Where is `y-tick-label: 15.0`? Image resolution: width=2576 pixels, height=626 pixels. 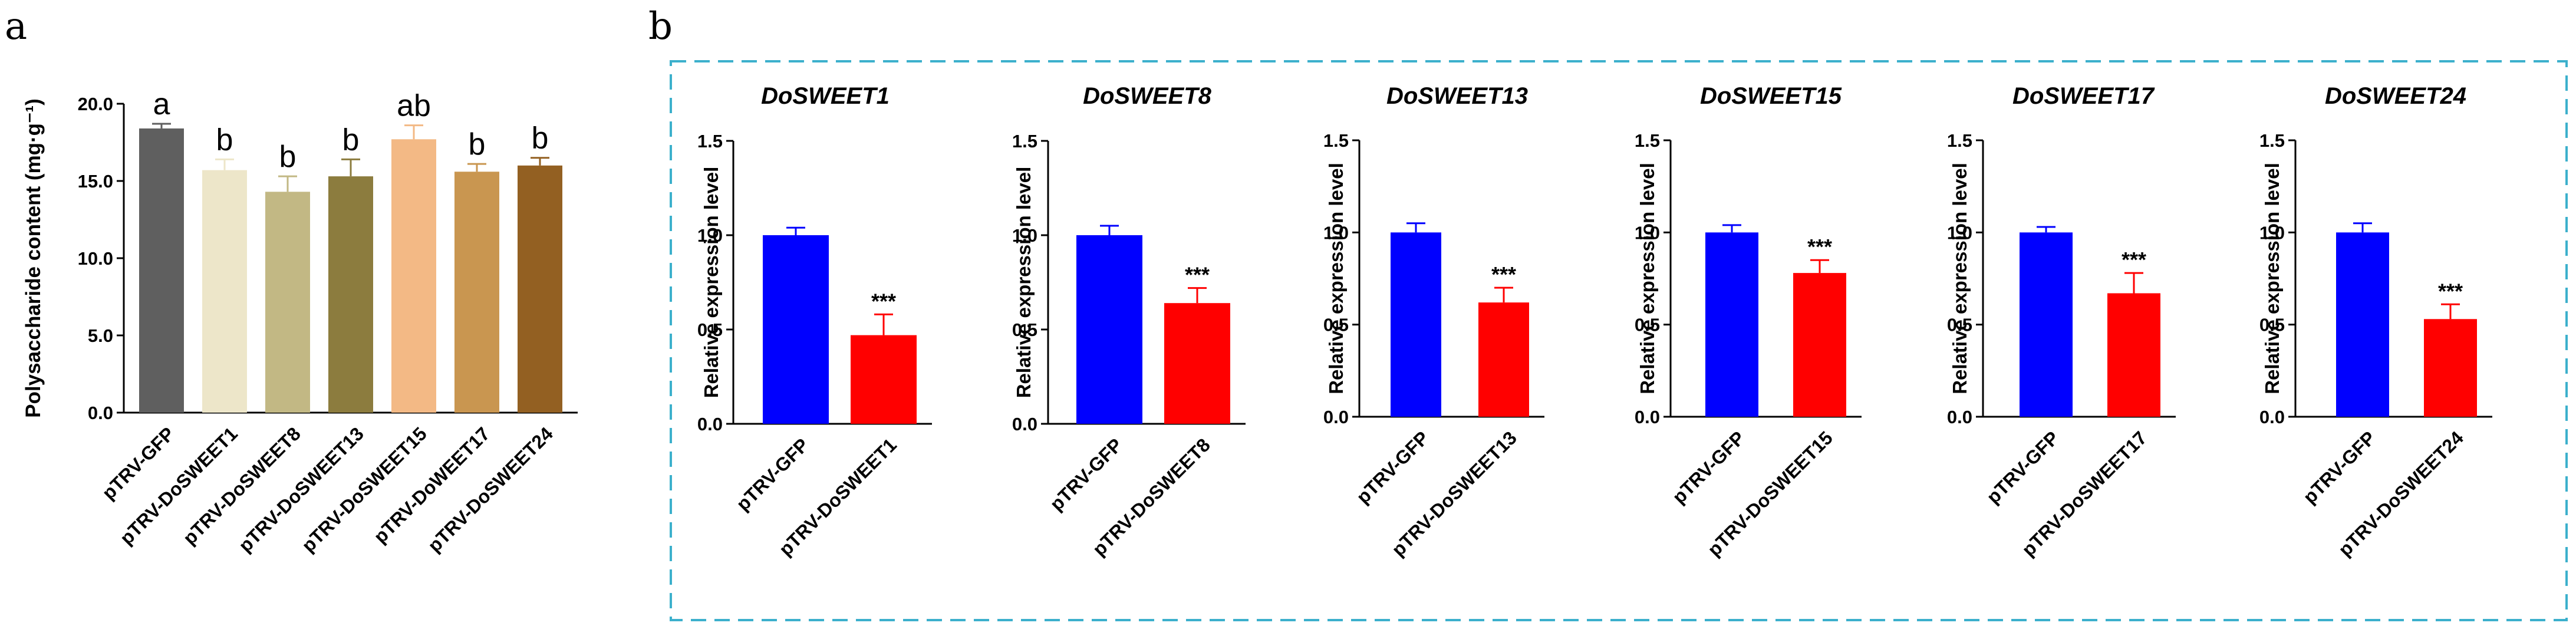
y-tick-label: 15.0 is located at coordinates (95, 182).